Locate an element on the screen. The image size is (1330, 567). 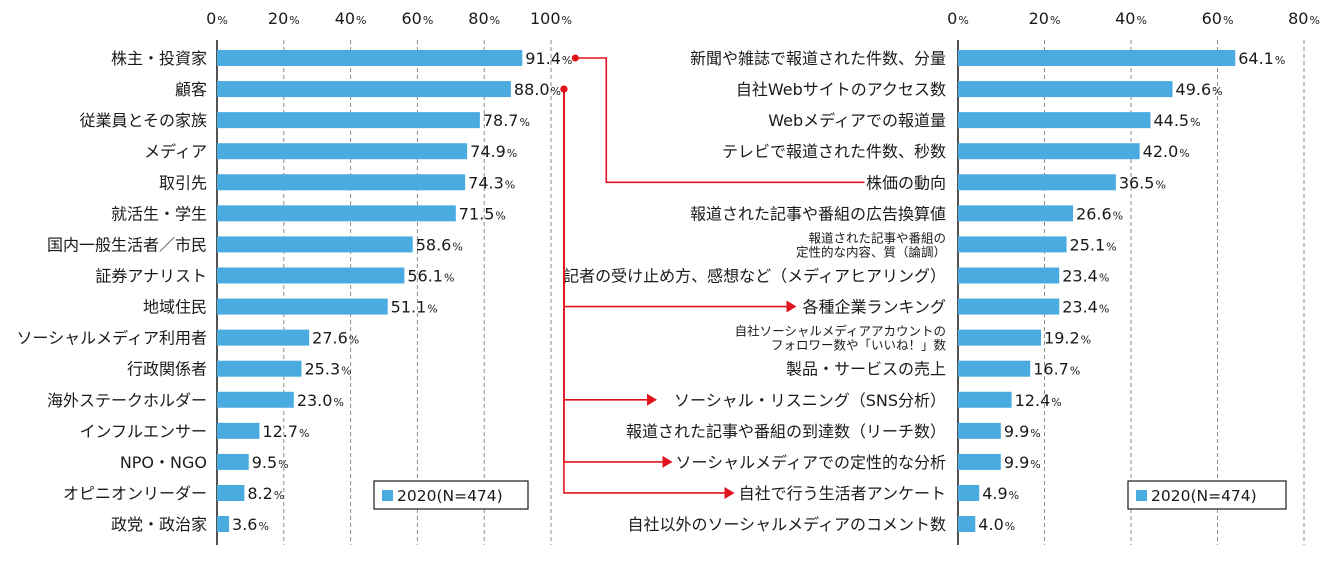
chart1-category-label: 株価の動向 is located at coordinates (906, 182).